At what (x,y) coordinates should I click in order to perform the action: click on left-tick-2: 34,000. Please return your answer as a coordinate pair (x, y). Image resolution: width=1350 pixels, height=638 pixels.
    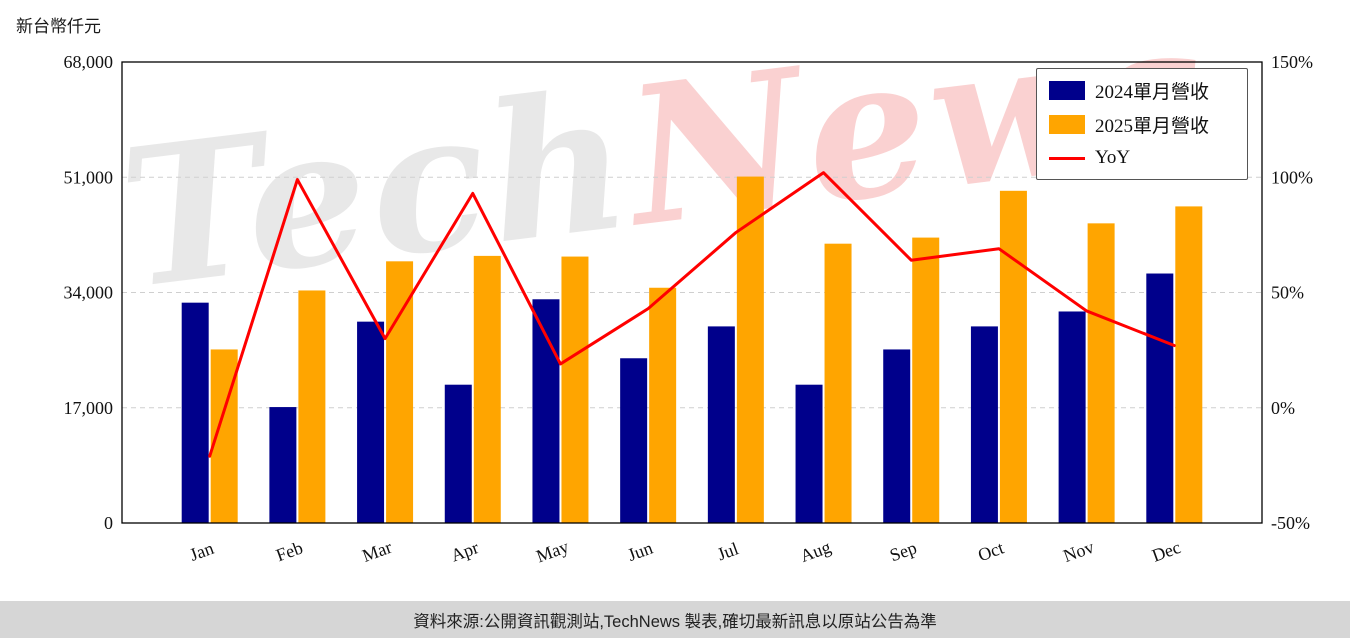
    Looking at the image, I should click on (89, 293).